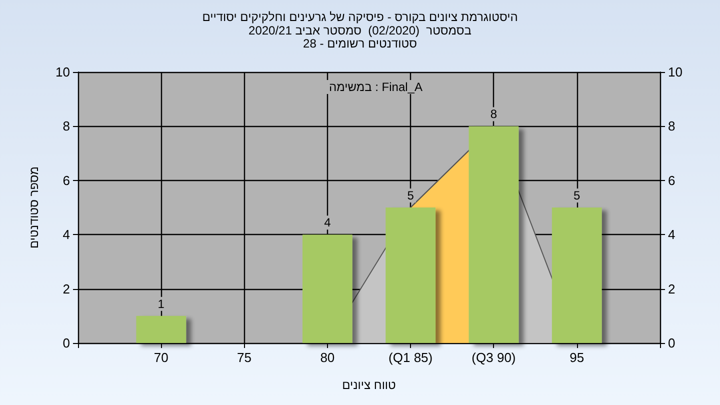 The height and width of the screenshot is (405, 720). I want to click on chart-title: היסטוגרמת ציונים בקורס - פיסיקה של גרעינים וחלקיקים יסודיים, so click(360, 17).